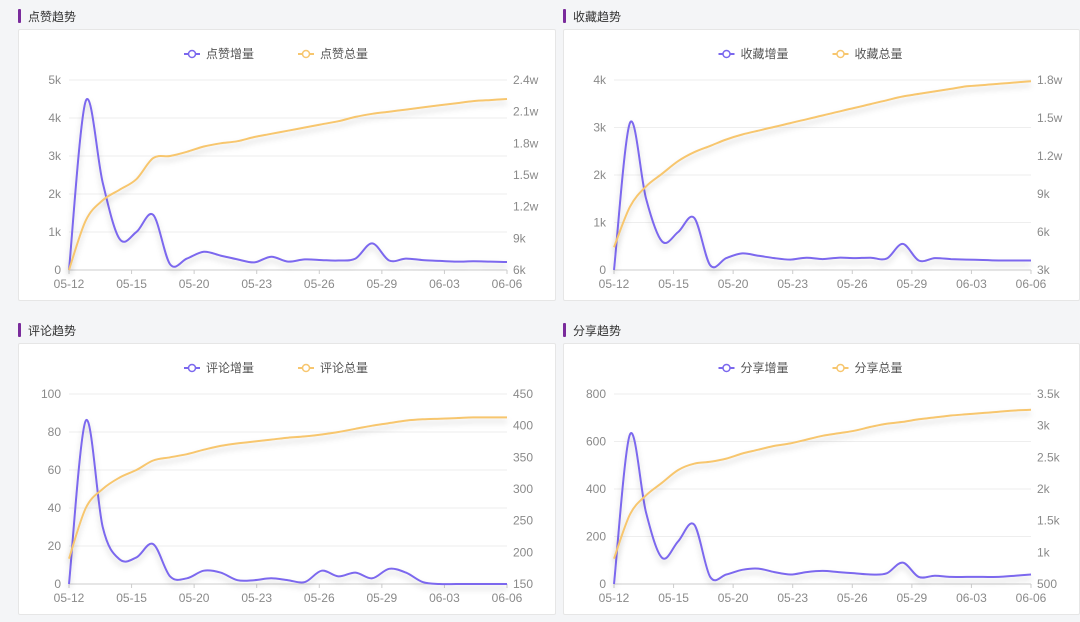  Describe the element at coordinates (523, 552) in the screenshot. I see `right-axis-tick-label: 200` at that location.